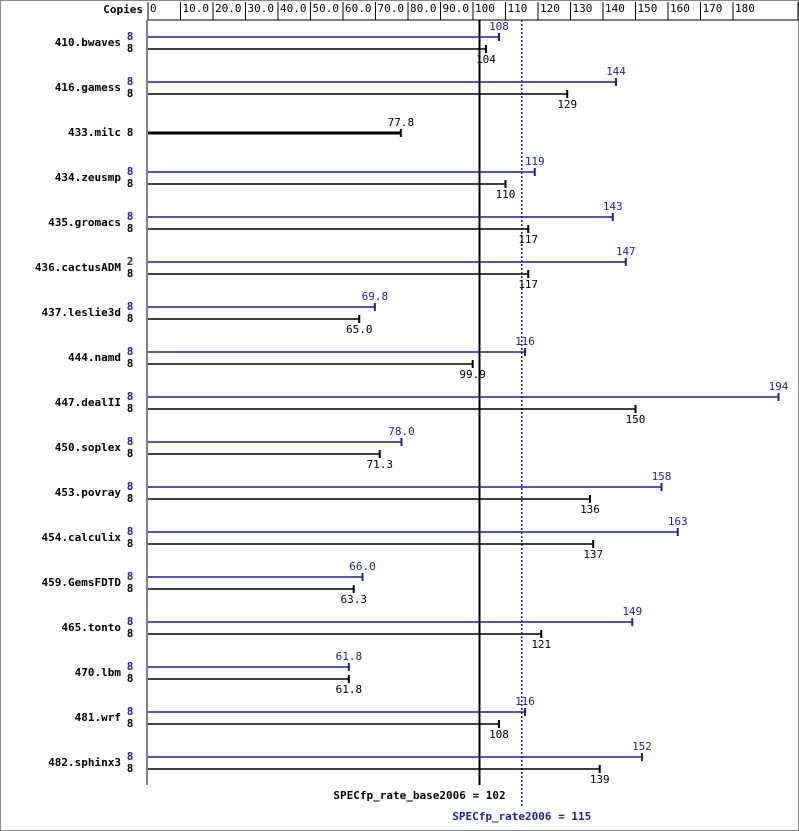  I want to click on x-tick-label: 80.0, so click(423, 8).